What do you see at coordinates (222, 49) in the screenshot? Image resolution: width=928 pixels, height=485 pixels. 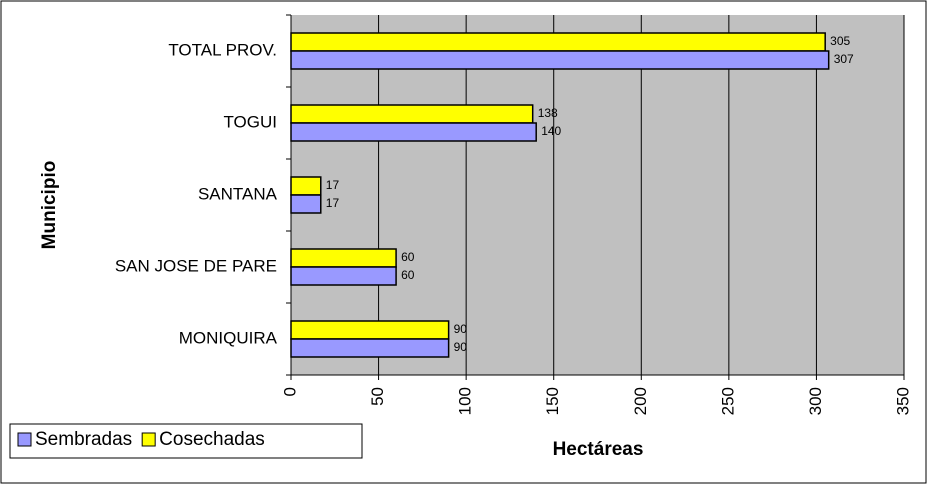 I see `y-tick-label: TOTAL PROV.` at bounding box center [222, 49].